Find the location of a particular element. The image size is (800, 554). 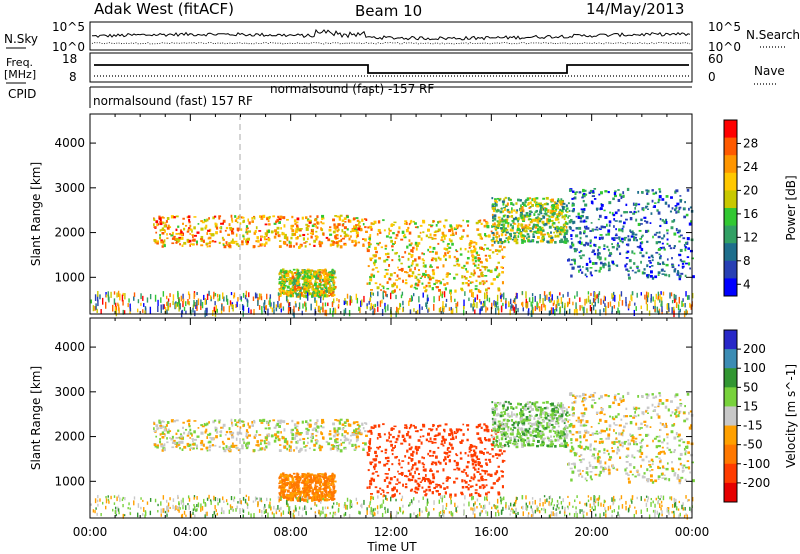

nave-label: Nave is located at coordinates (769, 71).